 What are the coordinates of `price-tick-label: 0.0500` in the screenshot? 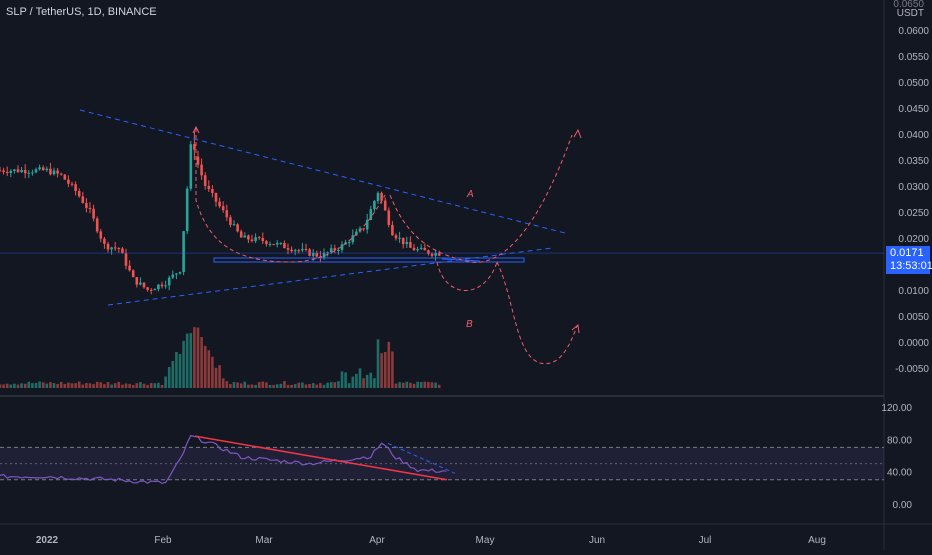 It's located at (913, 83).